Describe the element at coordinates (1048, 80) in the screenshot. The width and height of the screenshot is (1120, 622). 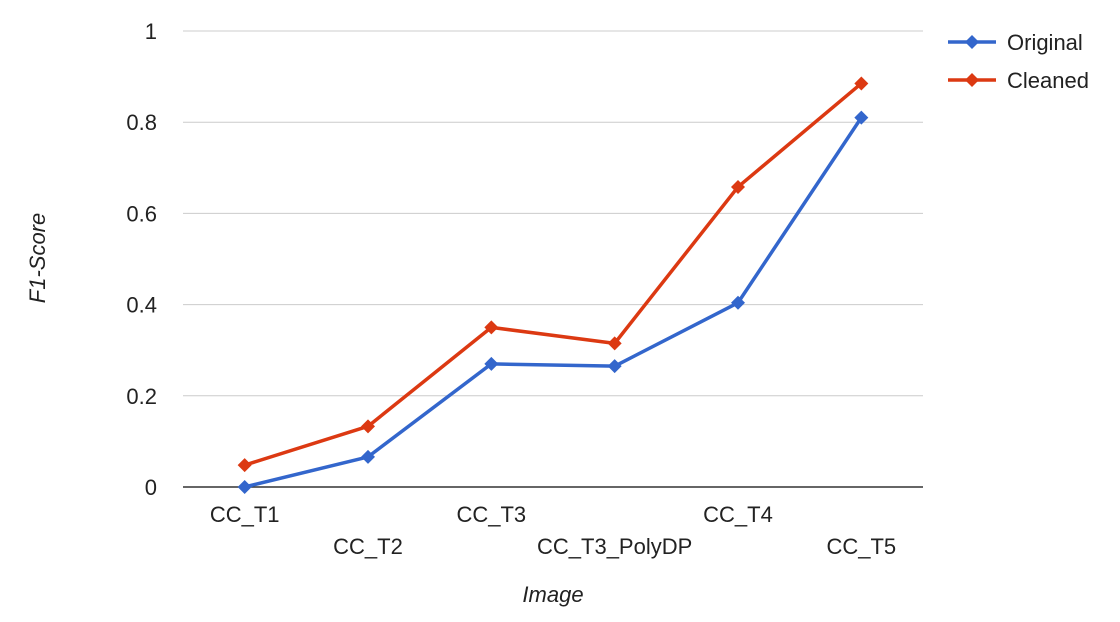
I see `legend-label: Cleaned` at that location.